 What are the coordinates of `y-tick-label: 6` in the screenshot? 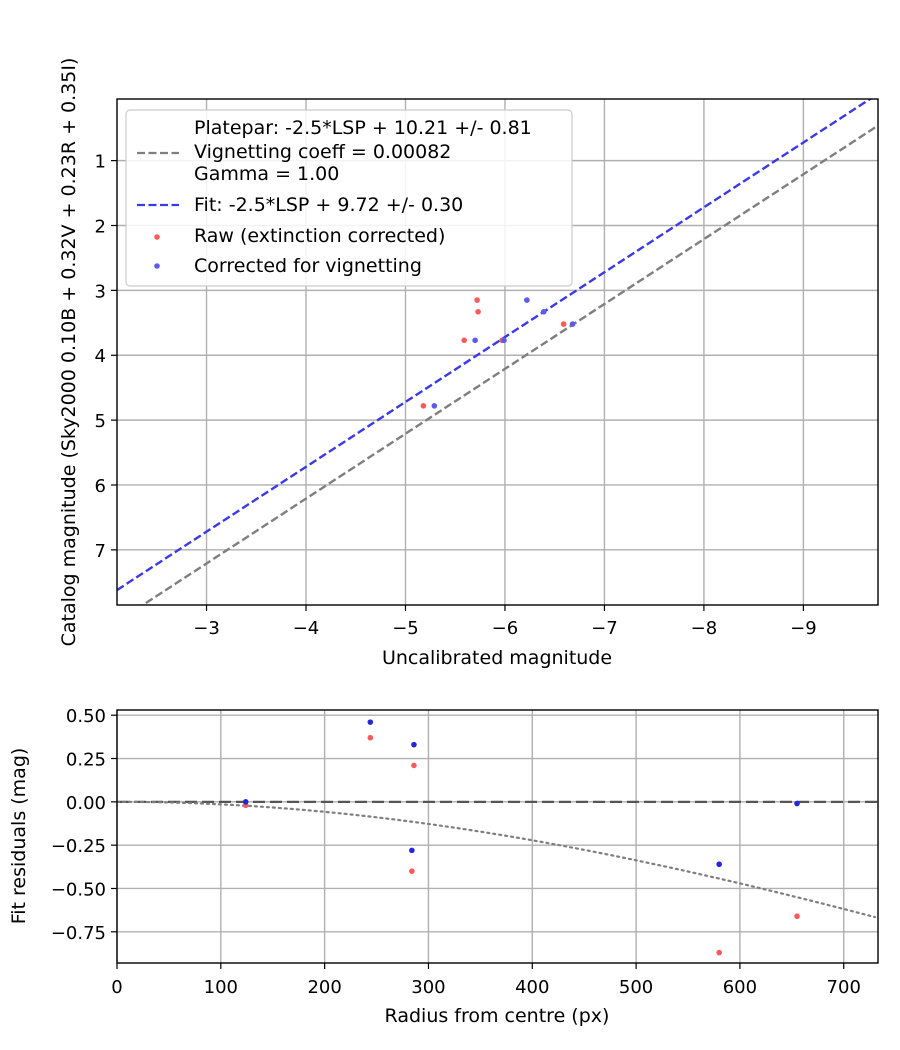 It's located at (100, 486).